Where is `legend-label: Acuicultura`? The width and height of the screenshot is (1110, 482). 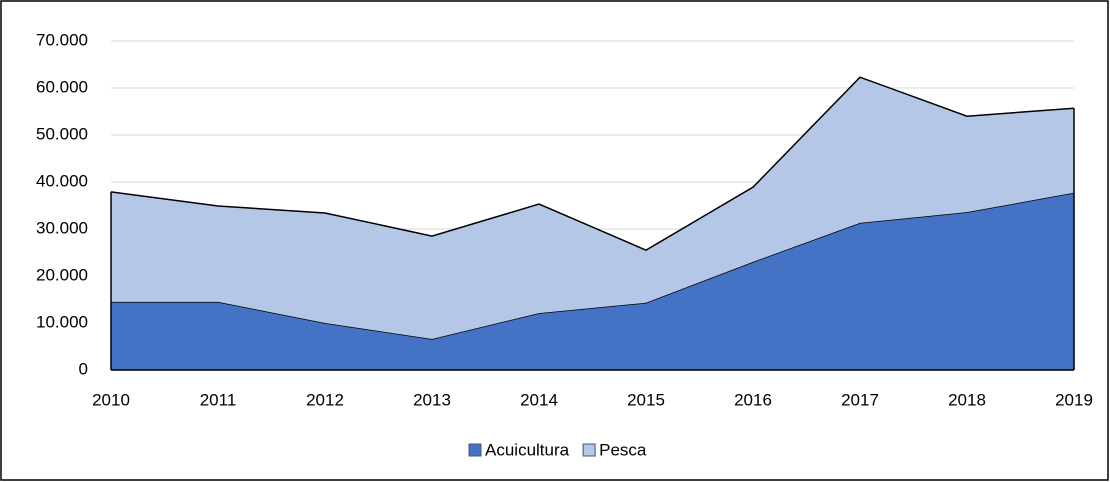 legend-label: Acuicultura is located at coordinates (527, 449).